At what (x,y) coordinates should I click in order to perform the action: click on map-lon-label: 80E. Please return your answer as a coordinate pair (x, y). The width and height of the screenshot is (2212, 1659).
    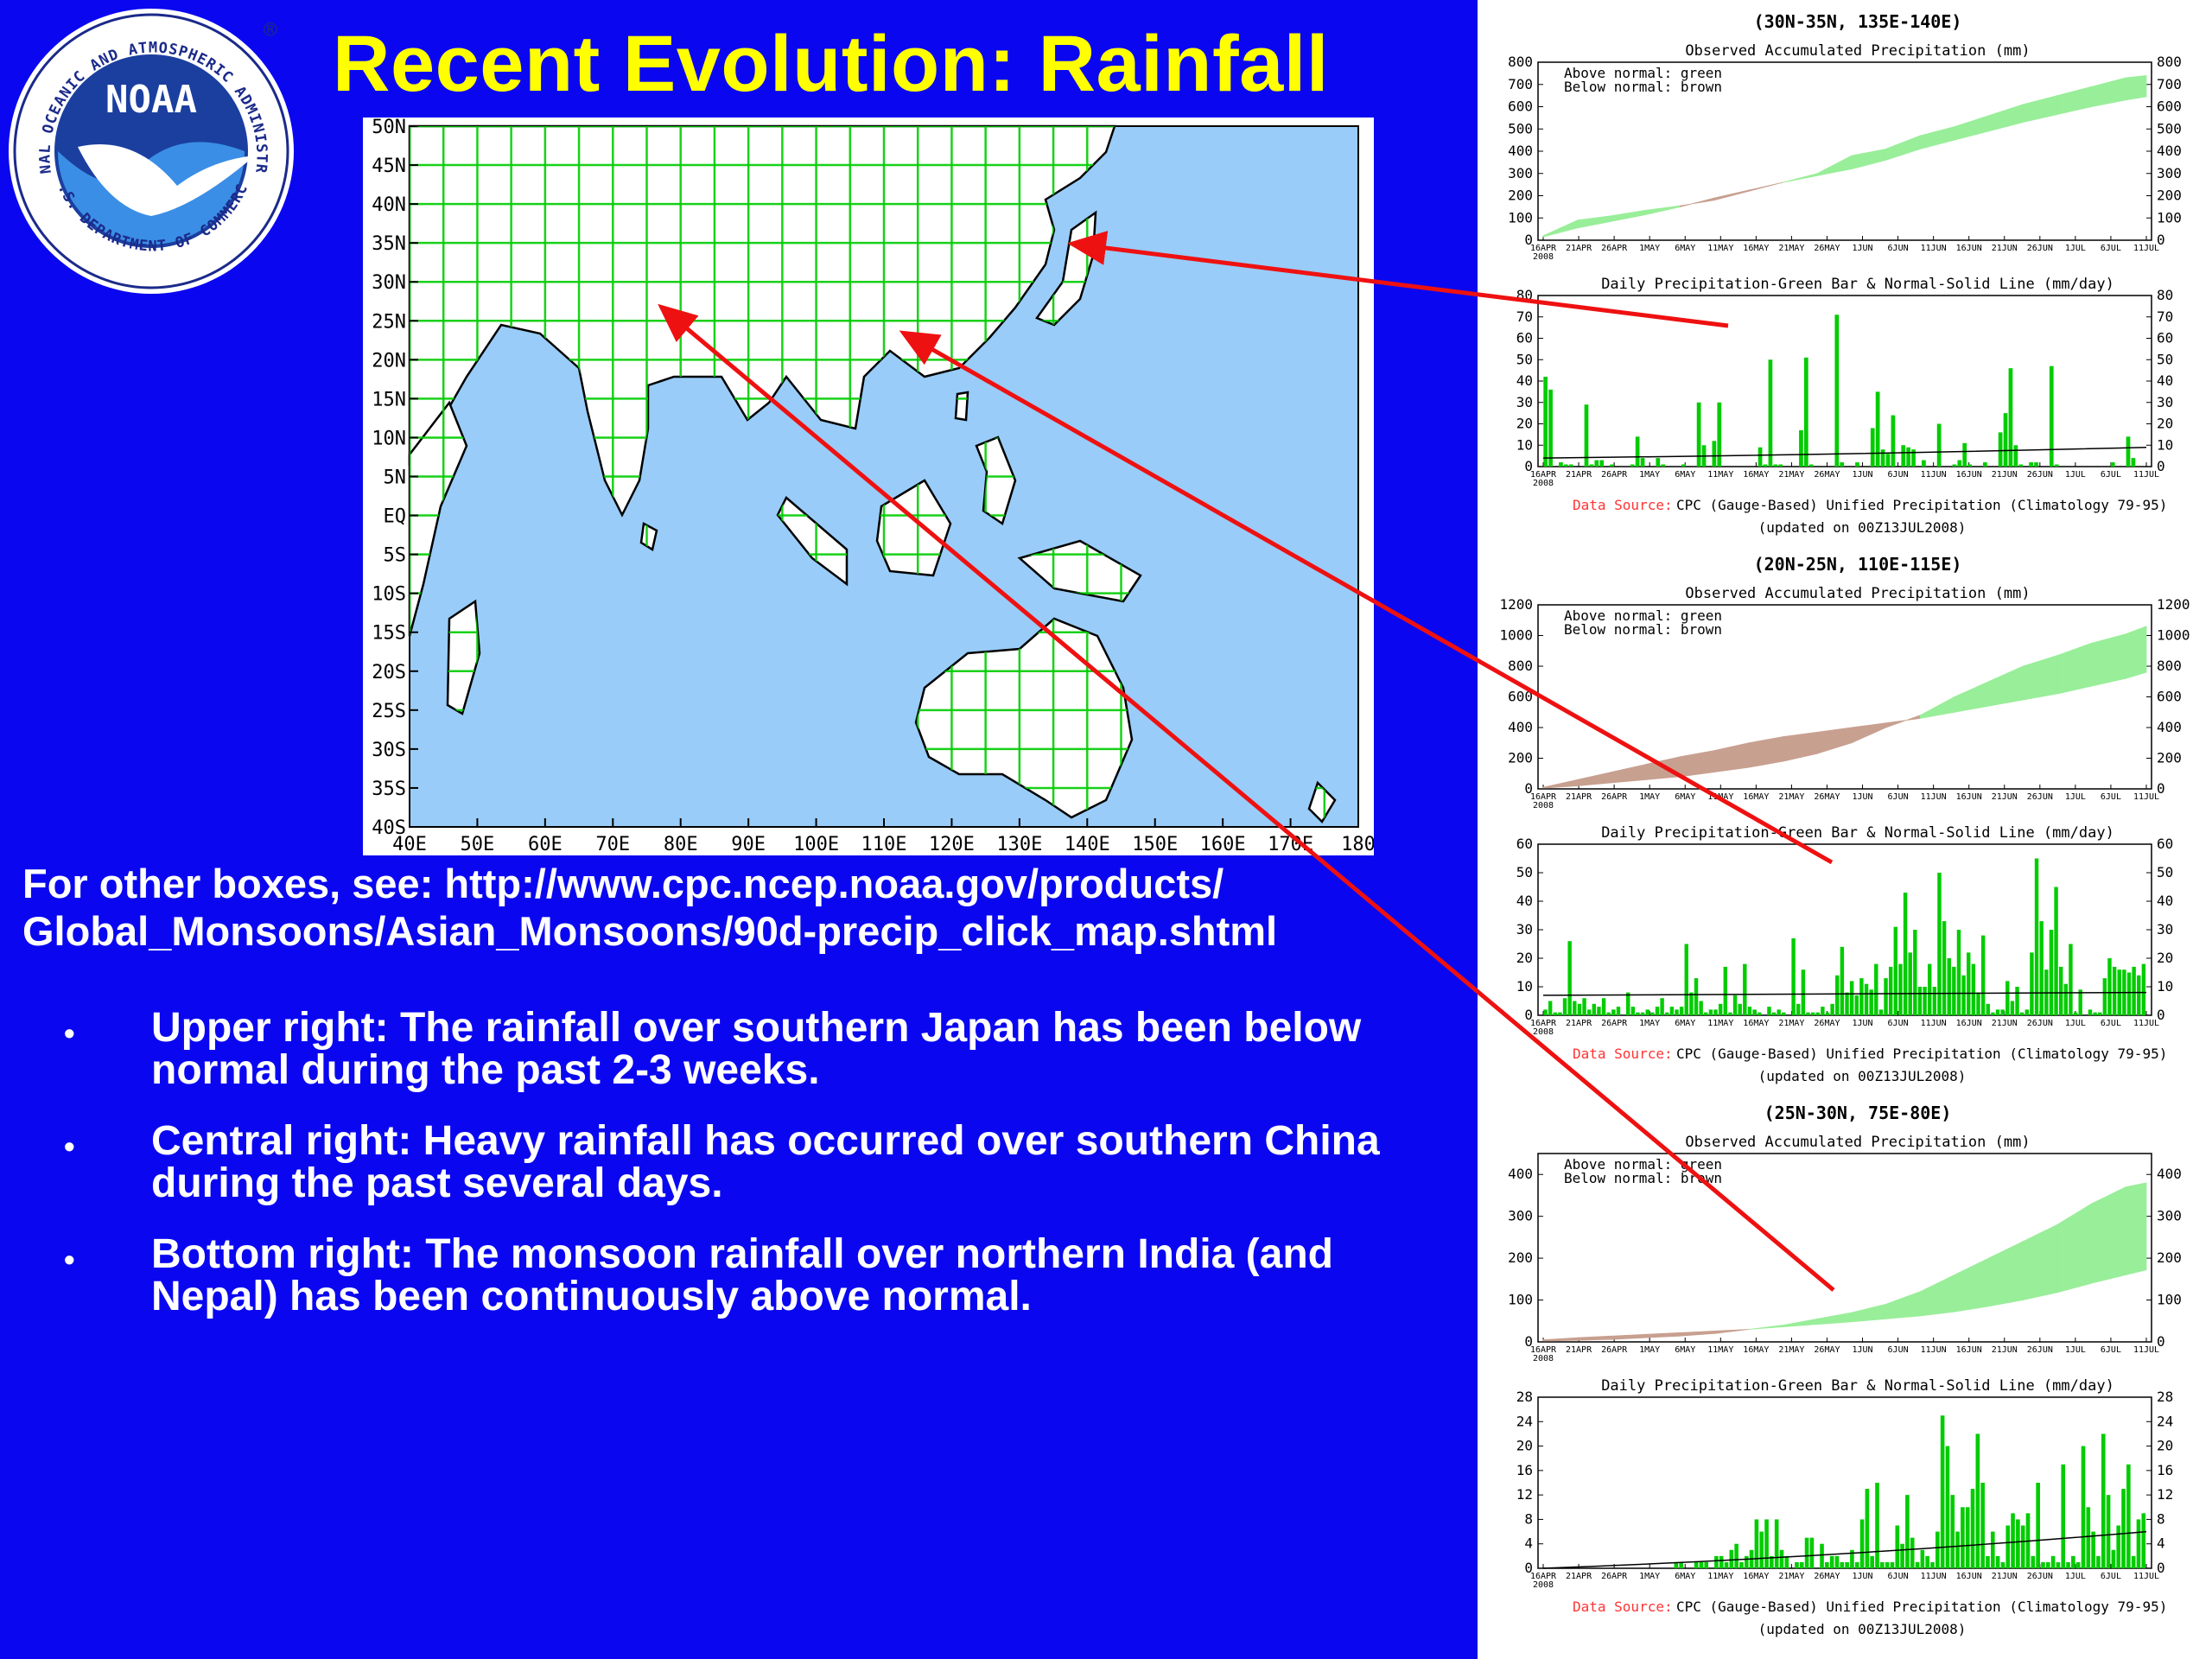
    Looking at the image, I should click on (681, 844).